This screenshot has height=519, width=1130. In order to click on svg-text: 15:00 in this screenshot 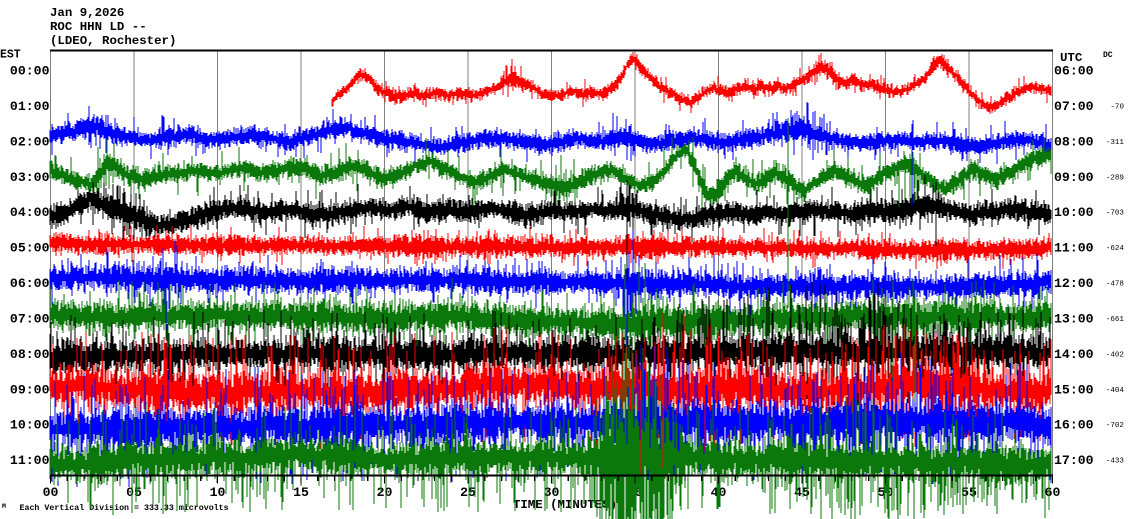, I will do `click(1074, 389)`.